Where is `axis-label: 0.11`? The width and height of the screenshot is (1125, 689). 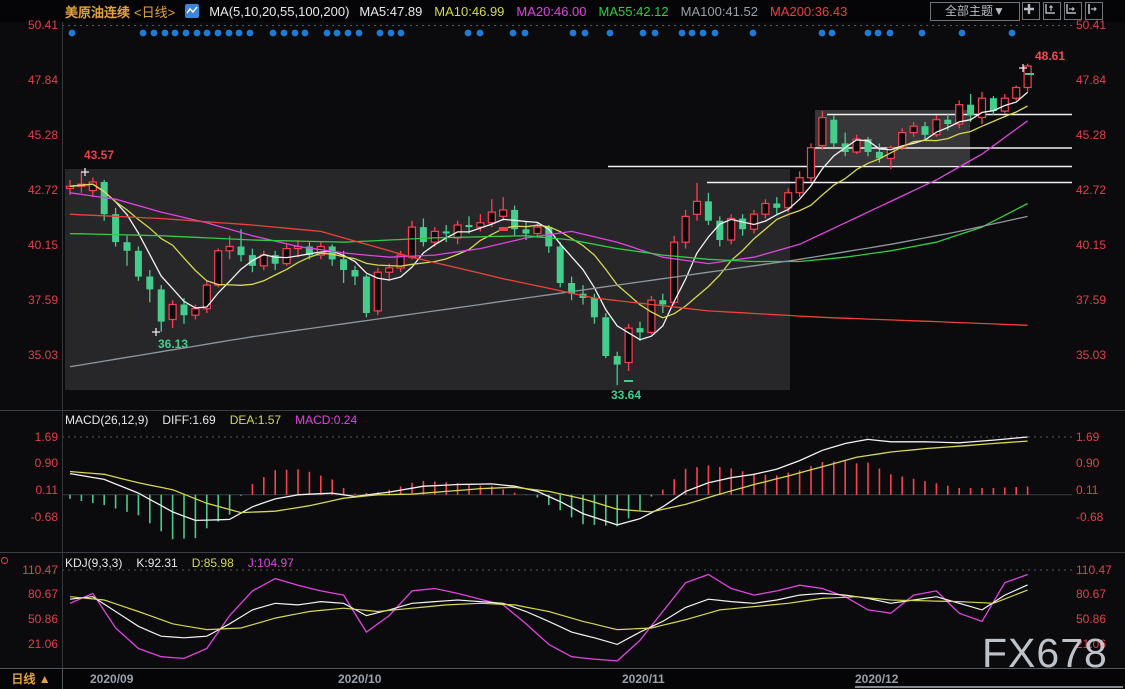
axis-label: 0.11 is located at coordinates (1087, 490).